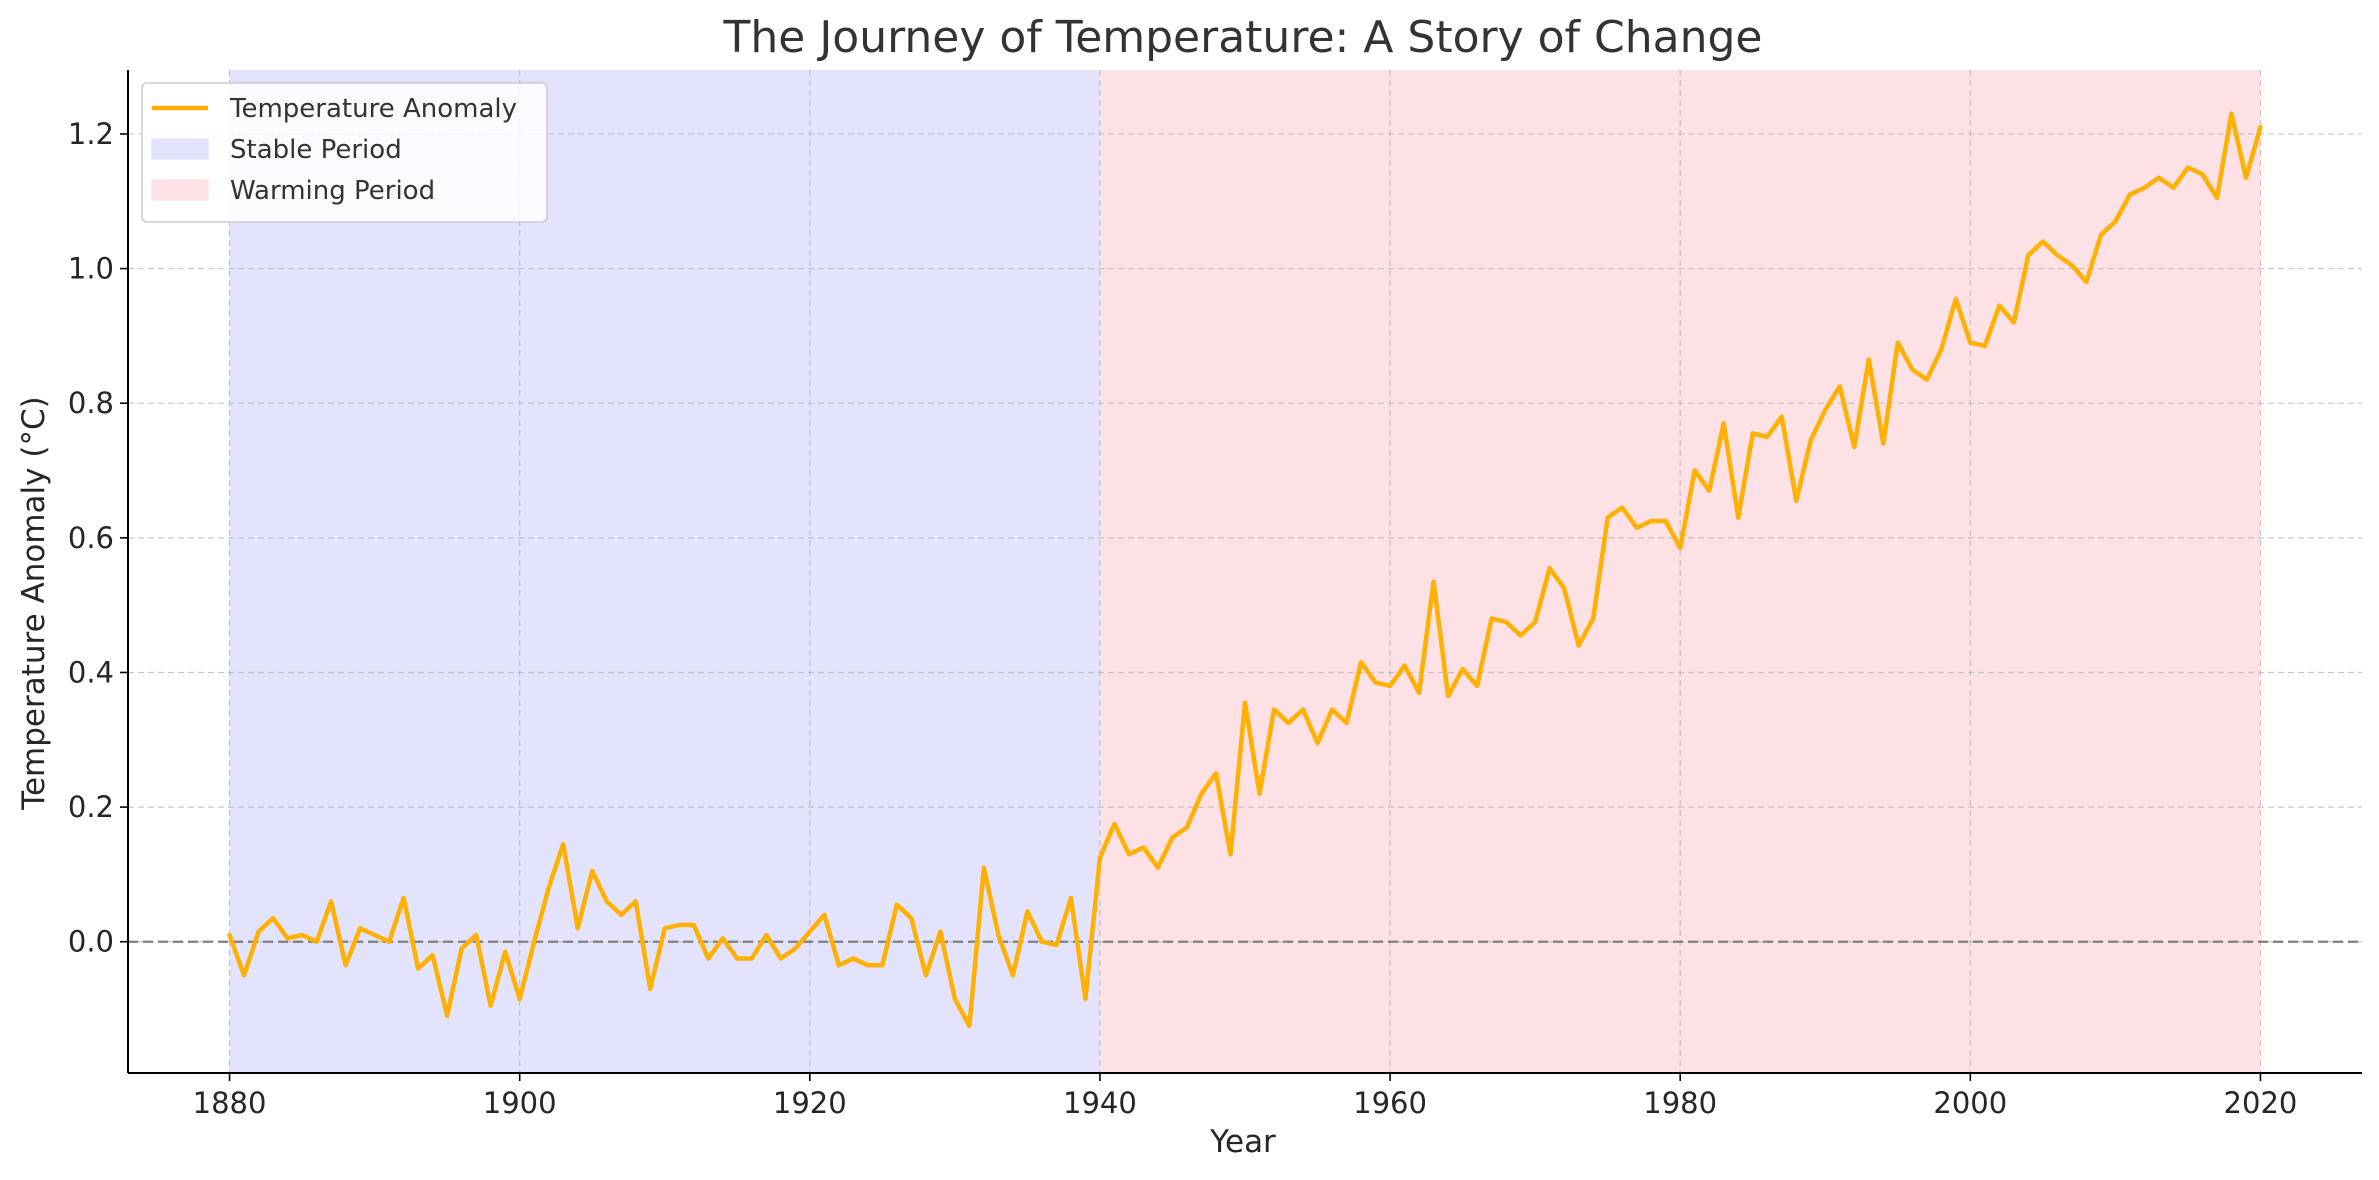 The width and height of the screenshot is (2379, 1180). What do you see at coordinates (230, 1103) in the screenshot?
I see `x-tick-label: 1880` at bounding box center [230, 1103].